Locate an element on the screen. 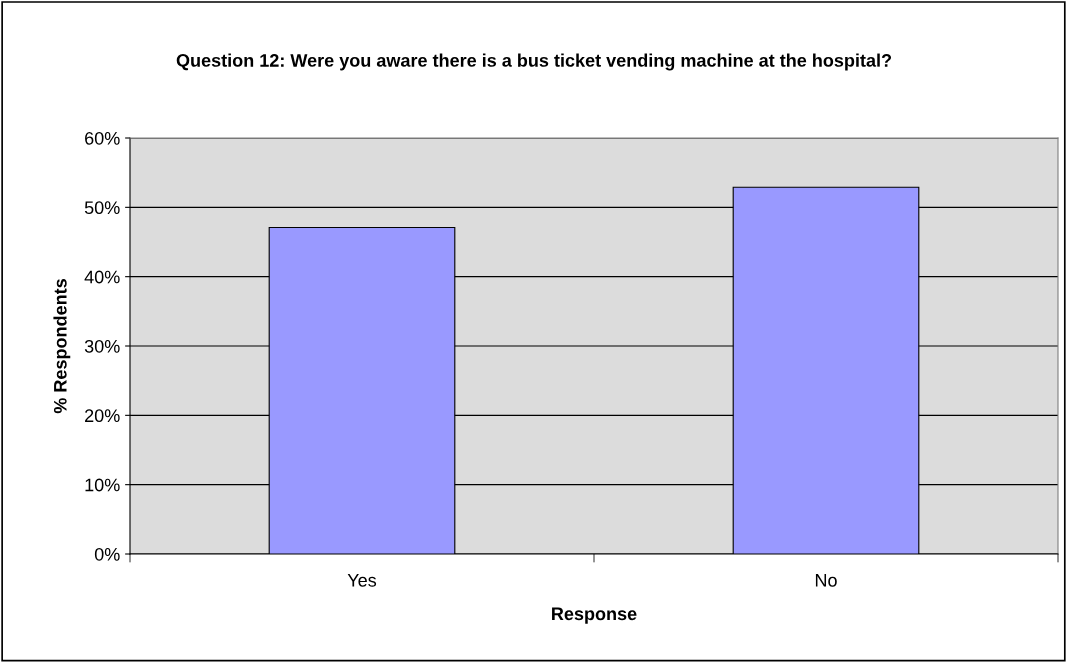 The image size is (1068, 662). y-tick-label: 0% is located at coordinates (107, 554).